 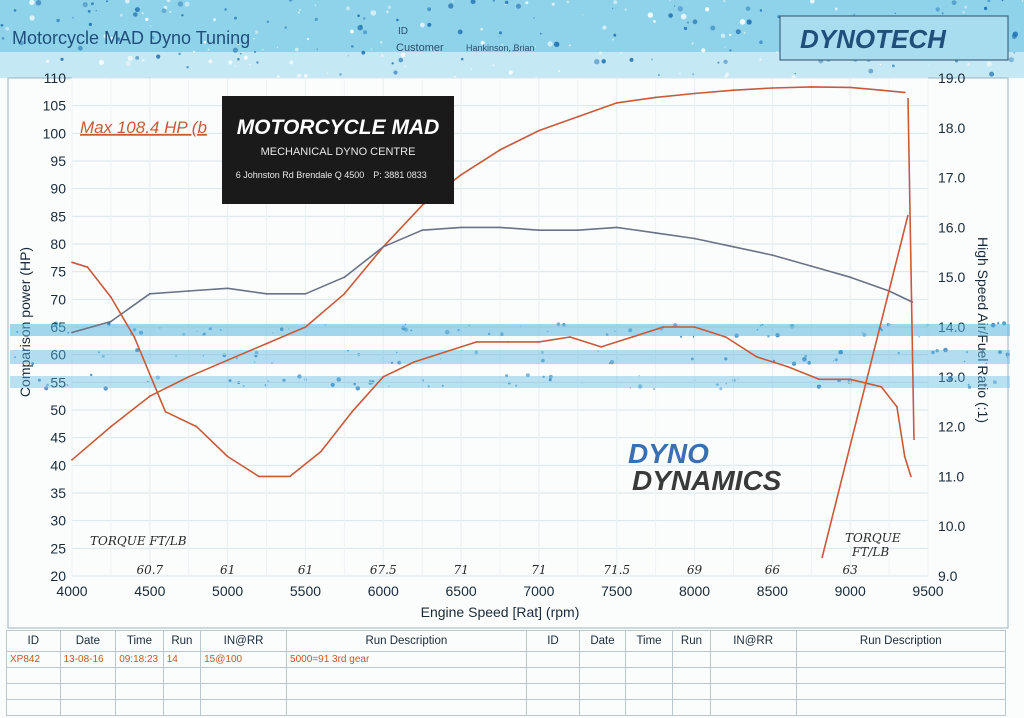 What do you see at coordinates (873, 538) in the screenshot?
I see `handwritten-torque-right-1: TORQUE` at bounding box center [873, 538].